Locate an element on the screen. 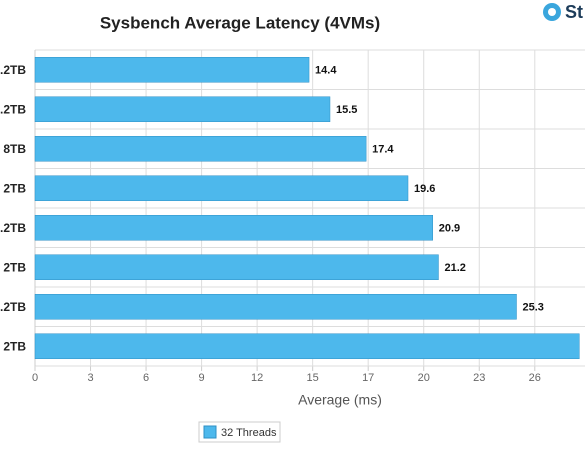 This screenshot has height=449, width=585. value-label: 25.3 is located at coordinates (532, 308).